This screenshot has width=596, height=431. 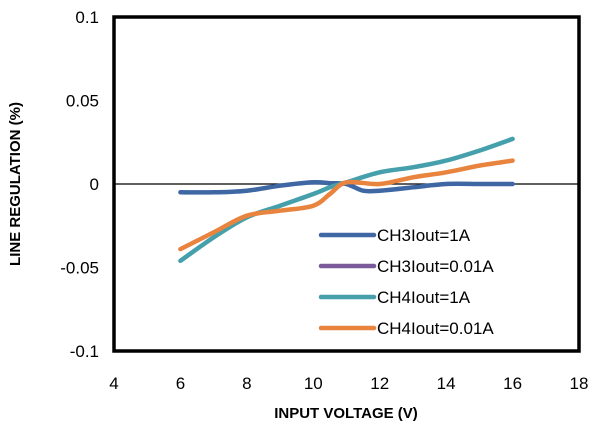 What do you see at coordinates (84, 351) in the screenshot?
I see `y-tick-label: -0.1` at bounding box center [84, 351].